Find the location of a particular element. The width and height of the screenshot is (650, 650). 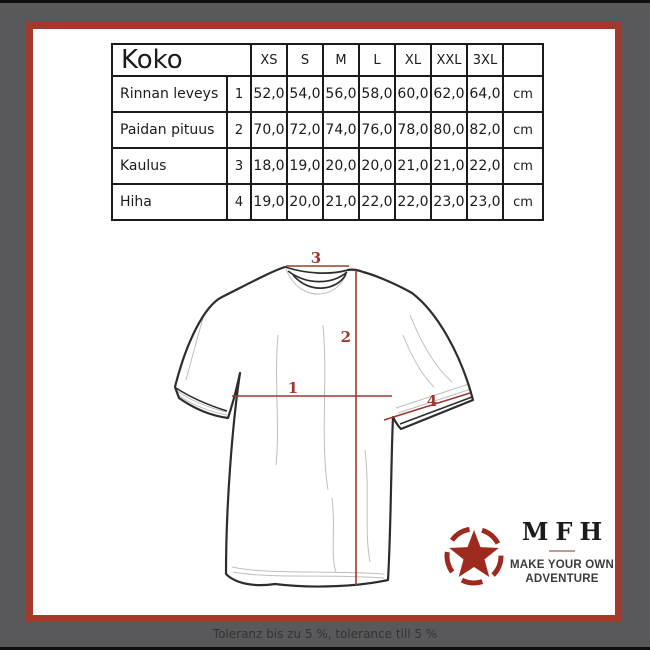

table-header-row: Koko XS S M L XL XXL 3XL is located at coordinates (327, 60).